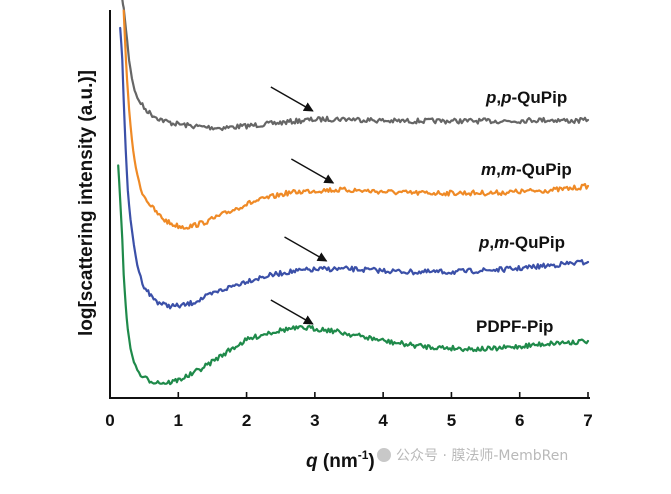  What do you see at coordinates (363, 455) in the screenshot?
I see `x-axis-title-exponent: -1` at bounding box center [363, 455].